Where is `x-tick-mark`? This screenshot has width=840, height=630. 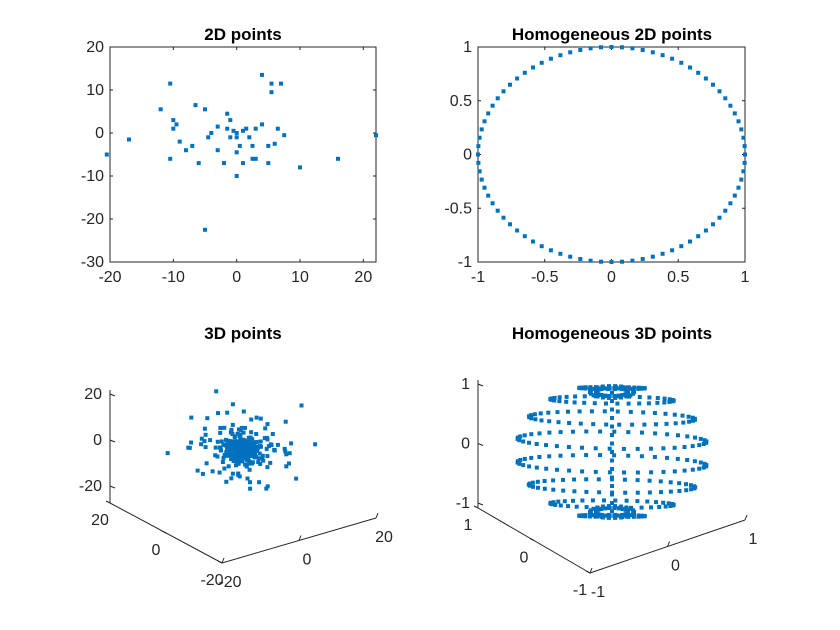 x-tick-mark is located at coordinates (377, 515).